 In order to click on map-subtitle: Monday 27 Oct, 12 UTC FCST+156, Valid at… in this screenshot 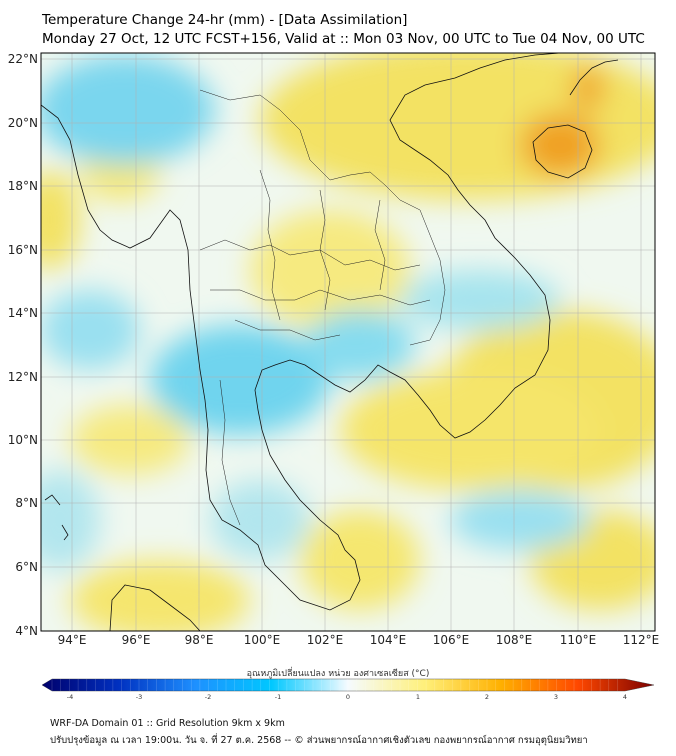, I will do `click(343, 39)`.